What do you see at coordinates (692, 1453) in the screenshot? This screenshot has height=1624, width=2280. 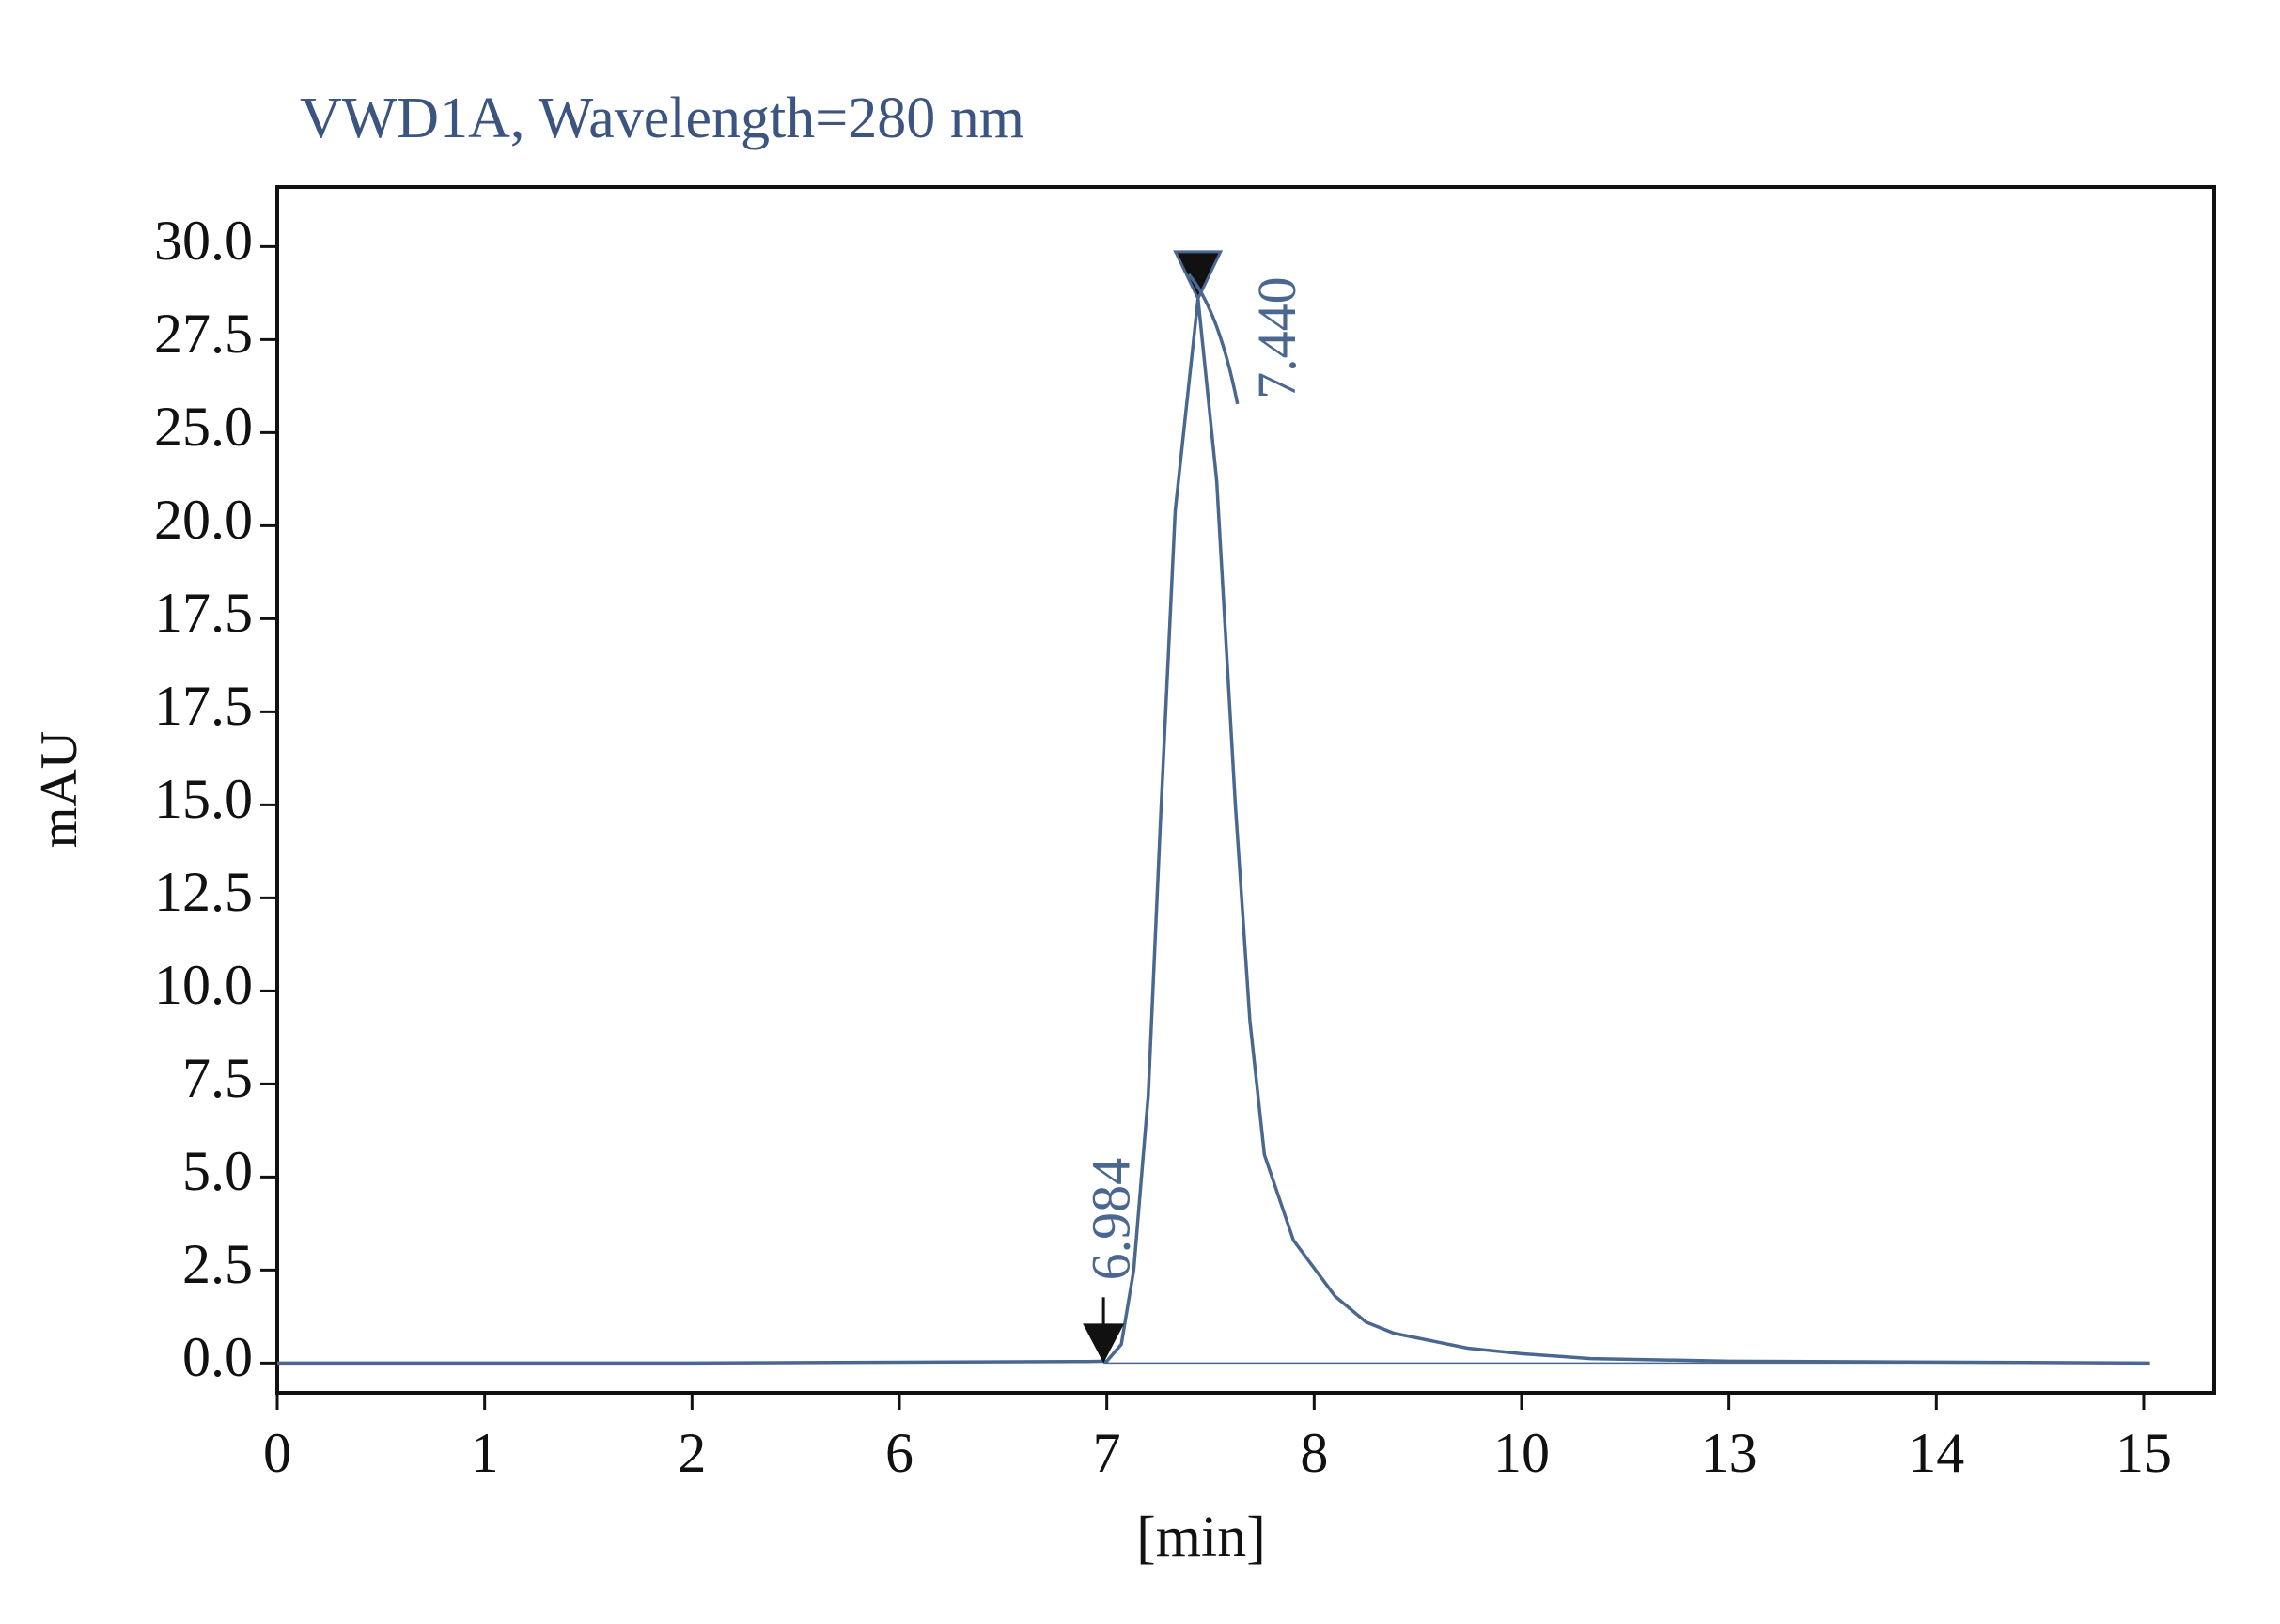 I see `x-tick-label: 2` at bounding box center [692, 1453].